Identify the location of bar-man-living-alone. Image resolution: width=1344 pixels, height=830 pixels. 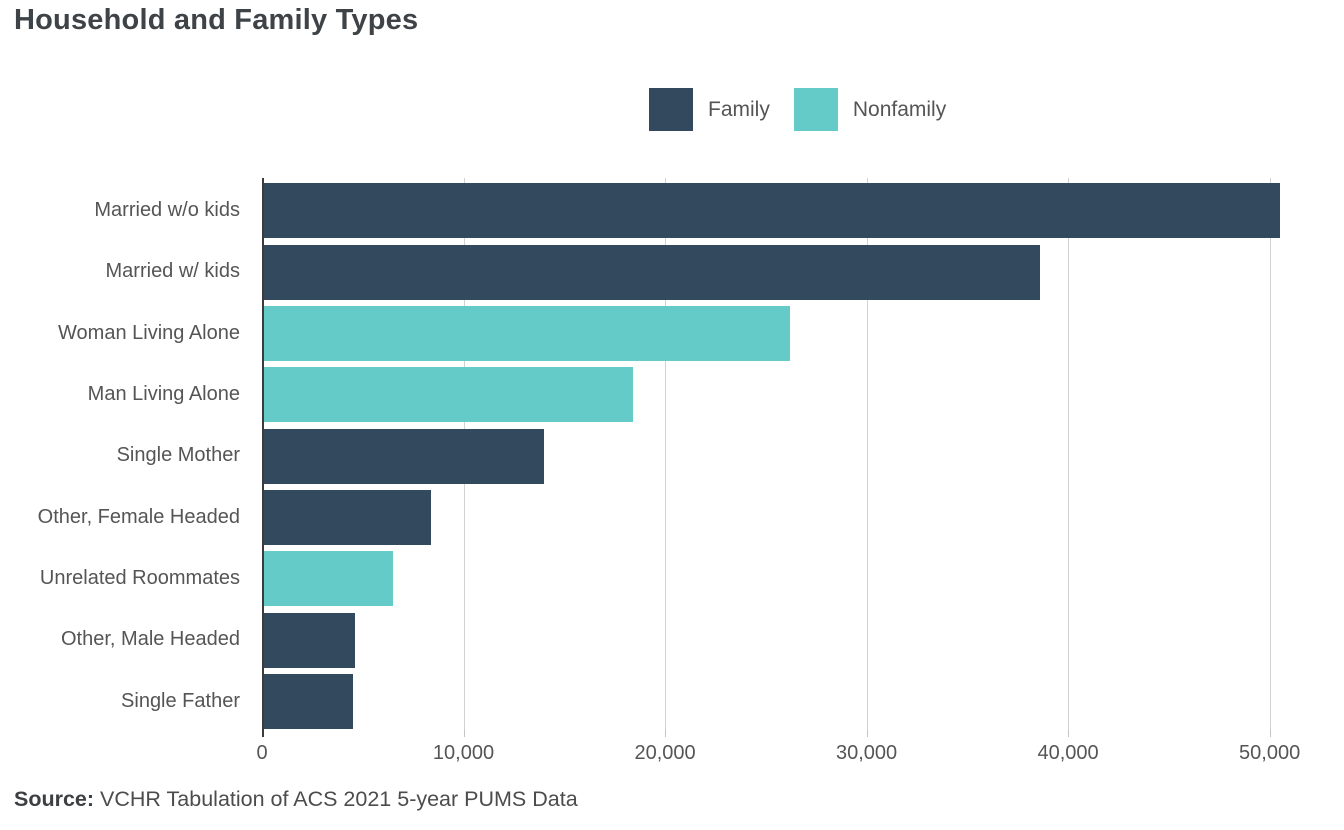
(448, 395).